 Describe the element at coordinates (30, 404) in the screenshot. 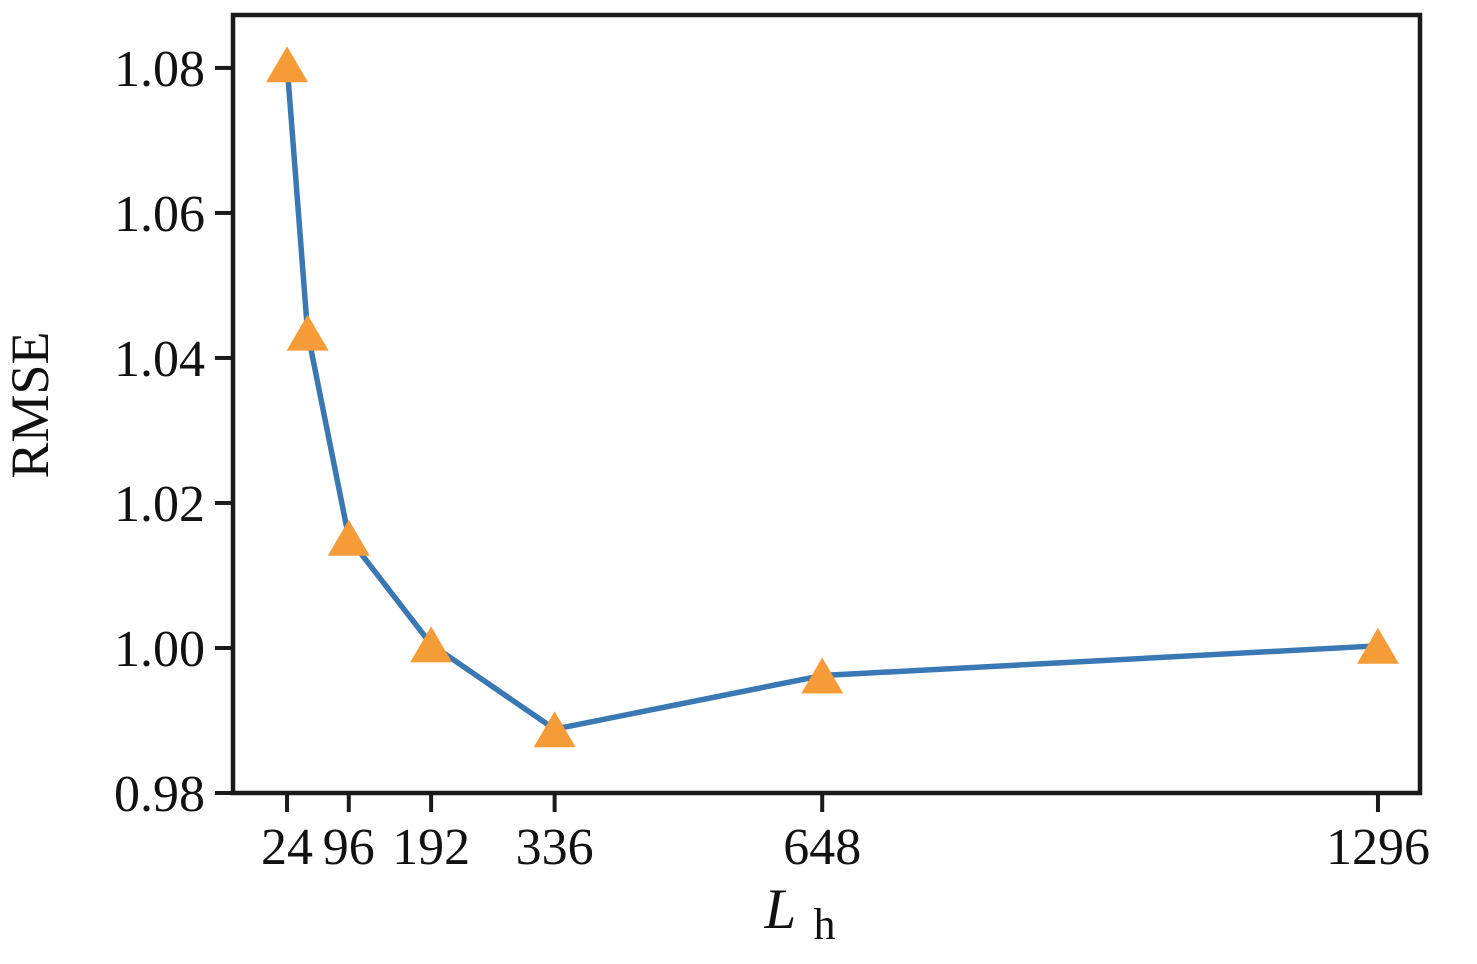

I see `y-axis-label: RMSE` at that location.